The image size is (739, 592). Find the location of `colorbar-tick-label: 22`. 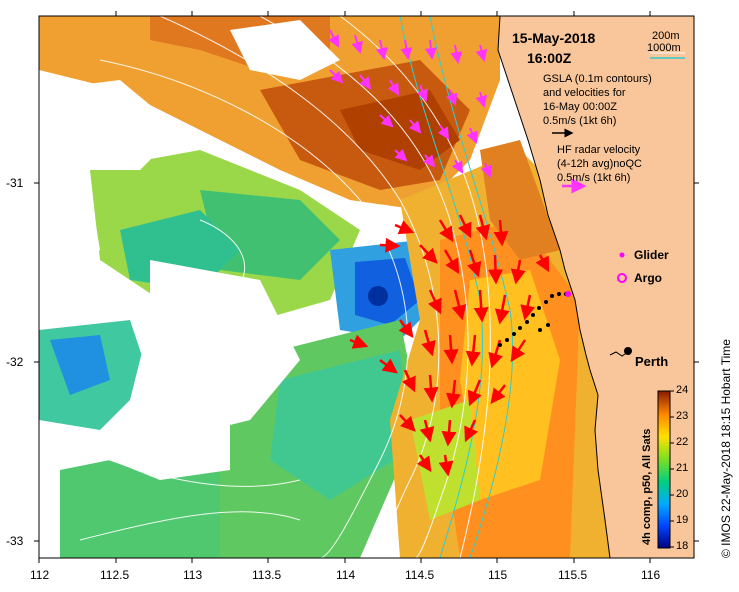

colorbar-tick-label: 22 is located at coordinates (682, 442).